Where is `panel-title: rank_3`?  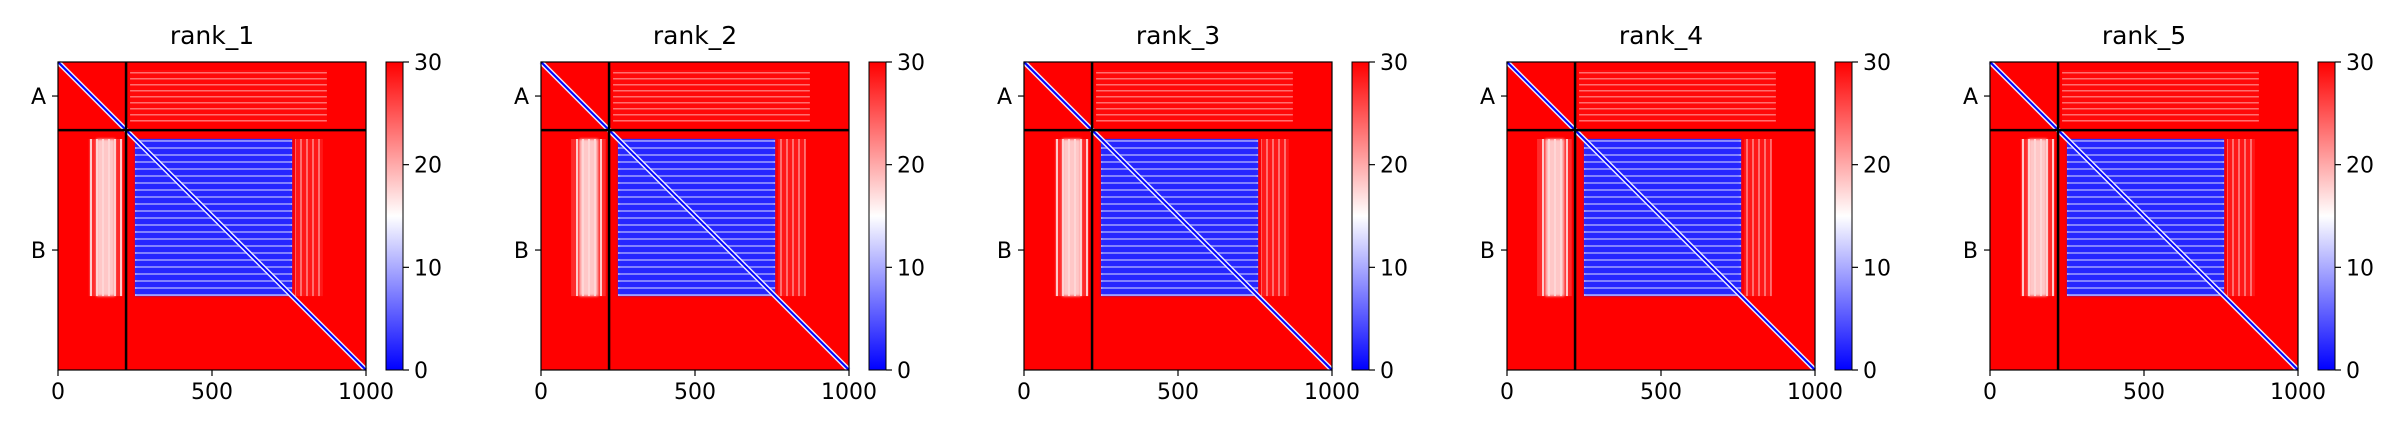 panel-title: rank_3 is located at coordinates (1178, 35).